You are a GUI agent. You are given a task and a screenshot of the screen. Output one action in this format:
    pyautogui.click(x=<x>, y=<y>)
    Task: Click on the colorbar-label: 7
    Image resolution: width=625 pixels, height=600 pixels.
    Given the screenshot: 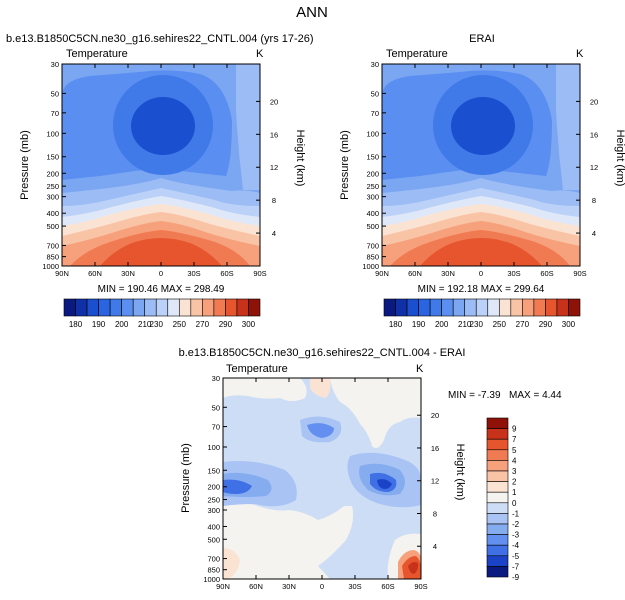 What is the action you would take?
    pyautogui.click(x=514, y=439)
    